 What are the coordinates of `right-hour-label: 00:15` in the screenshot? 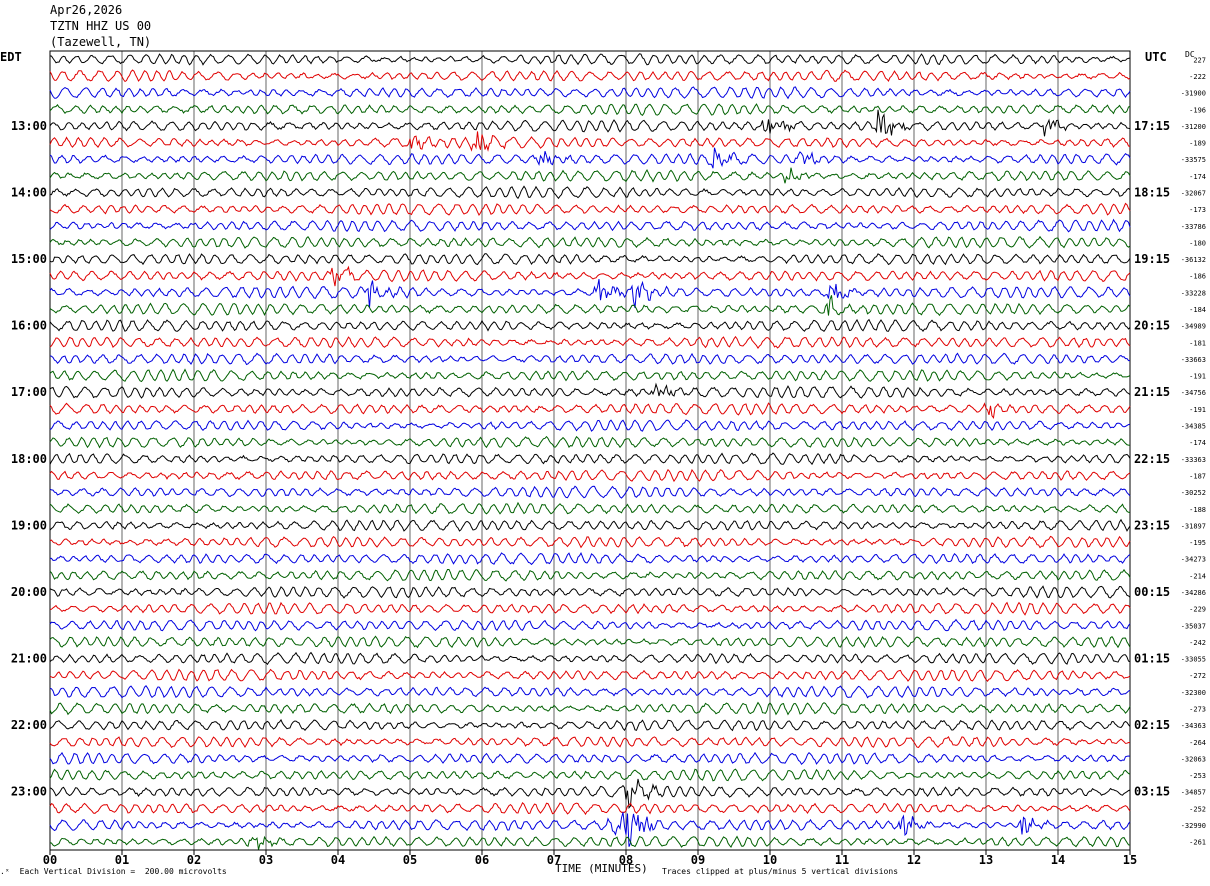 It's located at (1152, 592).